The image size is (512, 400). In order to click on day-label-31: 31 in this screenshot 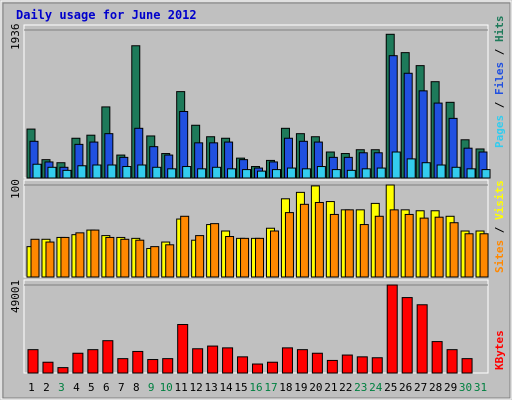, I will do `click(480, 387)`.